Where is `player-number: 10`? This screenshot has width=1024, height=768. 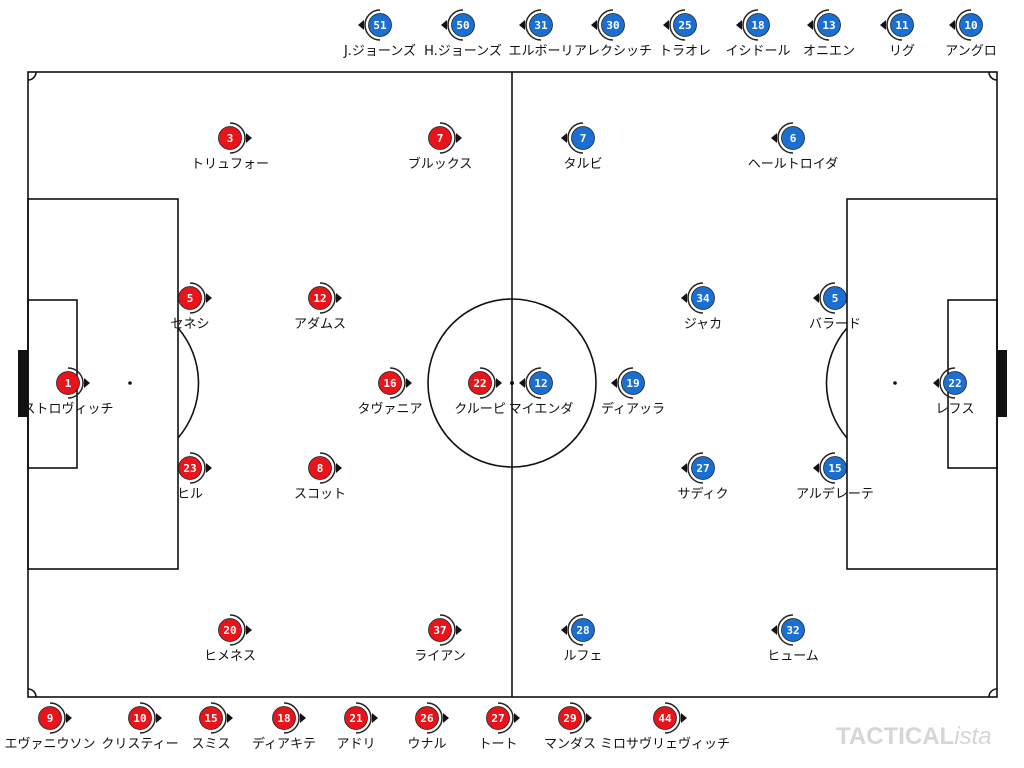 player-number: 10 is located at coordinates (139, 718).